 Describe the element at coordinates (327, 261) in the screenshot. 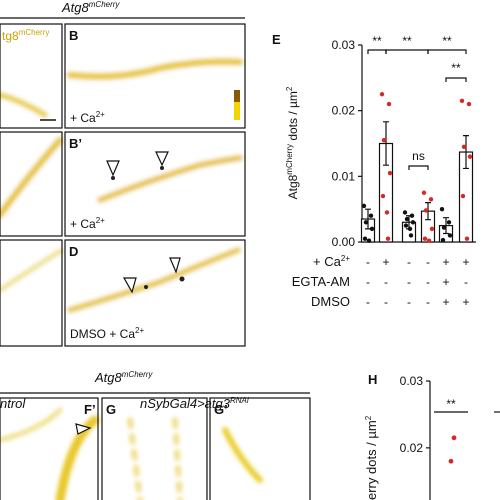

I see `label-part: + Ca` at that location.